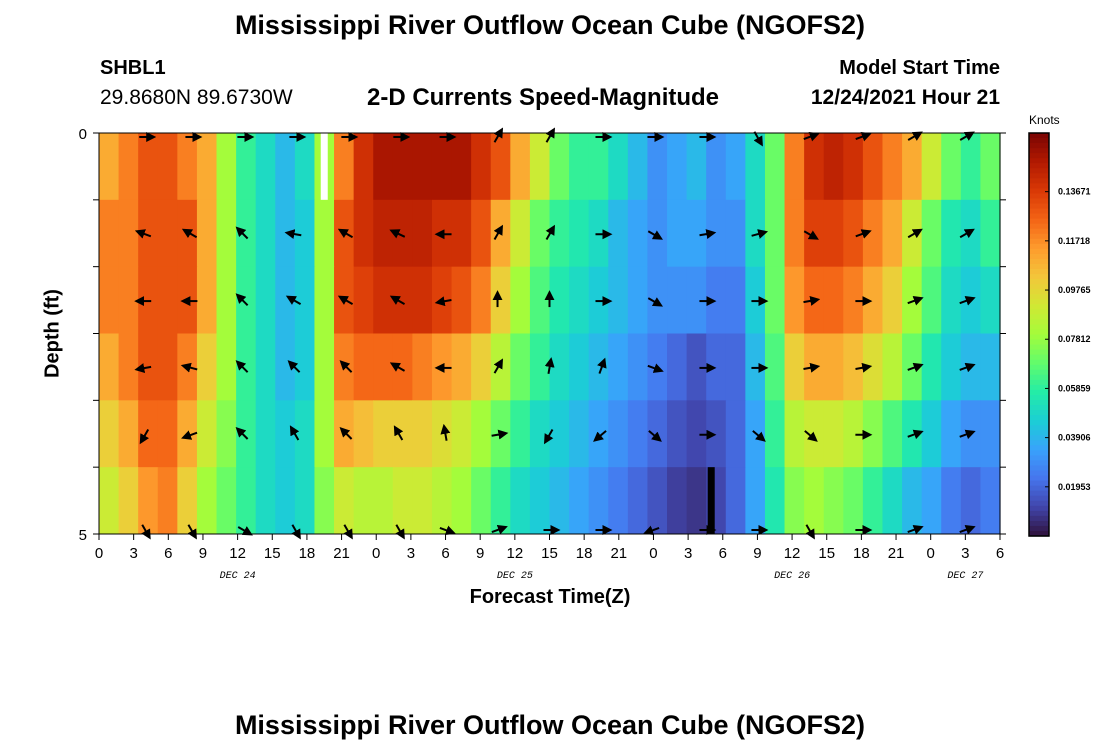 Image resolution: width=1100 pixels, height=750 pixels. I want to click on colorbar-title: Knots, so click(1044, 120).